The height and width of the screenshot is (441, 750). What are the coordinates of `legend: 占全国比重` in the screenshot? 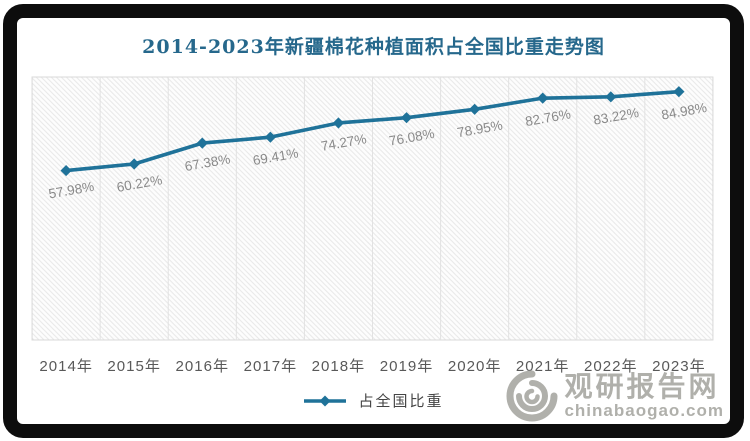 It's located at (373, 400).